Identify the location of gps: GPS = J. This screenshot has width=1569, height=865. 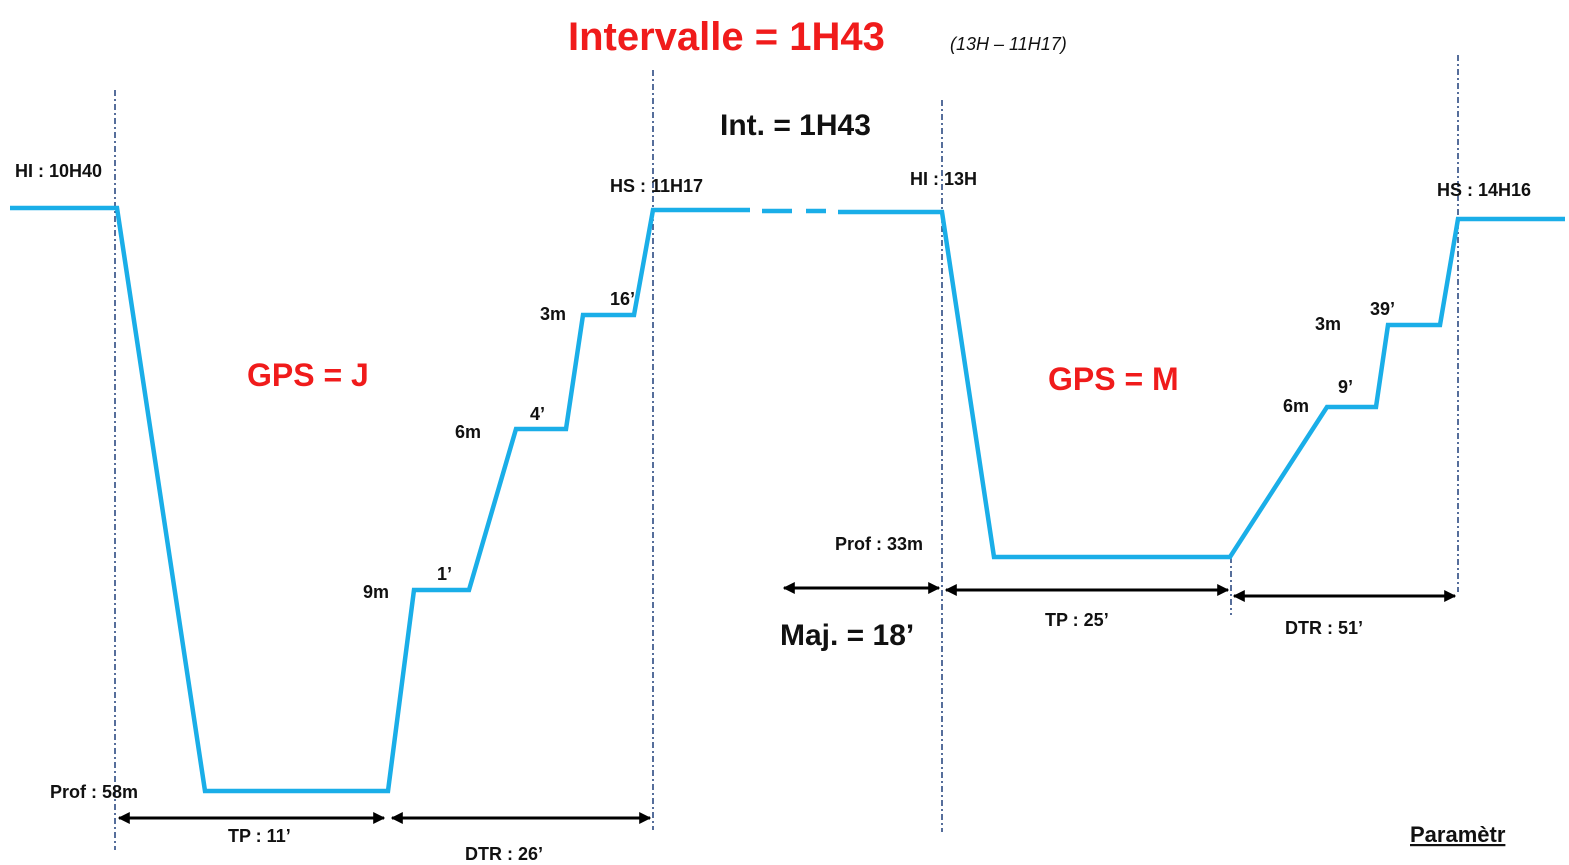
(308, 375).